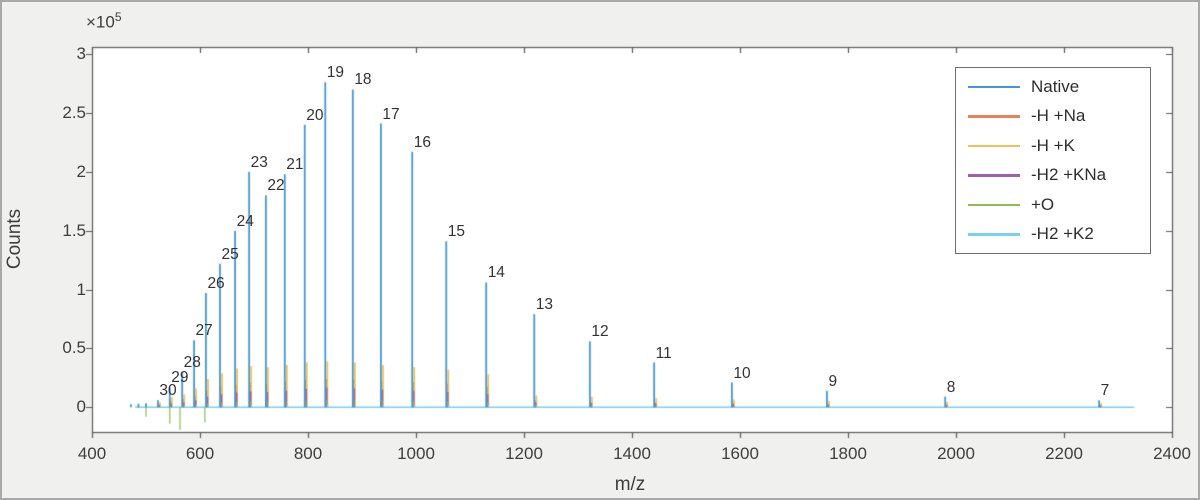  I want to click on y-tick-label: 2, so click(81, 171).